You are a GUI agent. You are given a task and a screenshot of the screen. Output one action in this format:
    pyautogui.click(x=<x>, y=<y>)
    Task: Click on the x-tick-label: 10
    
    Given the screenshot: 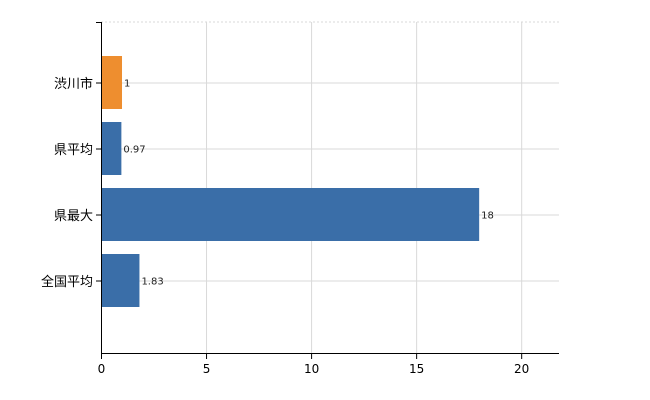 What is the action you would take?
    pyautogui.click(x=311, y=369)
    